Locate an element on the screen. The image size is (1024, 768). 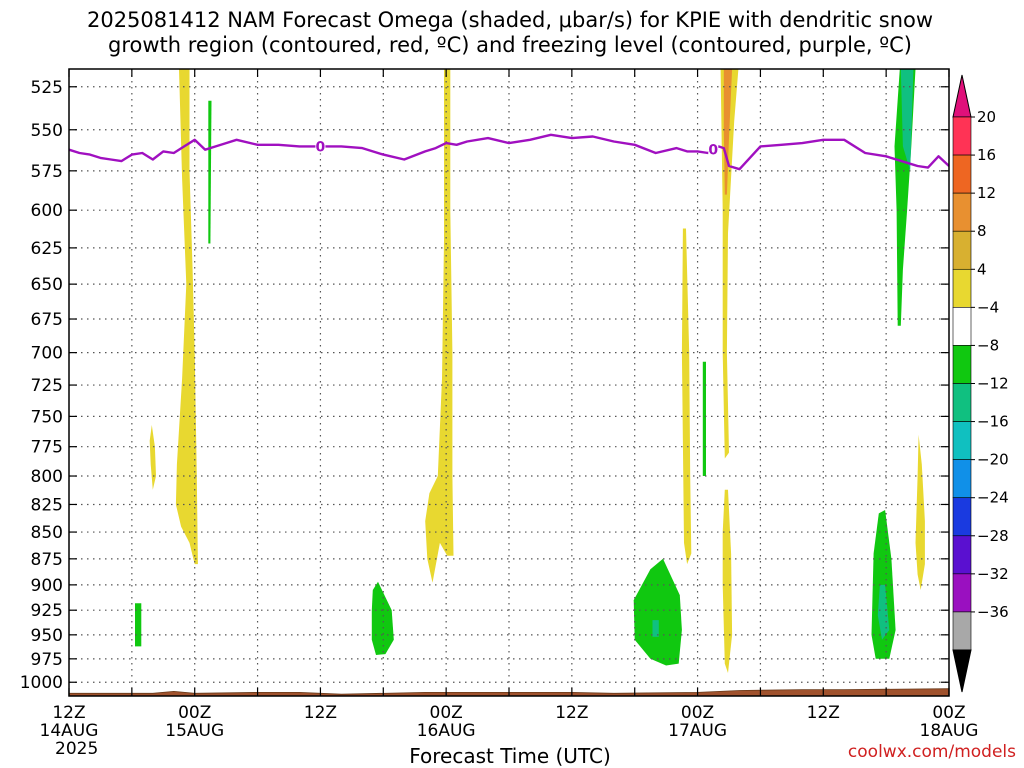
colorbar-label-4: 4 is located at coordinates (982, 269).